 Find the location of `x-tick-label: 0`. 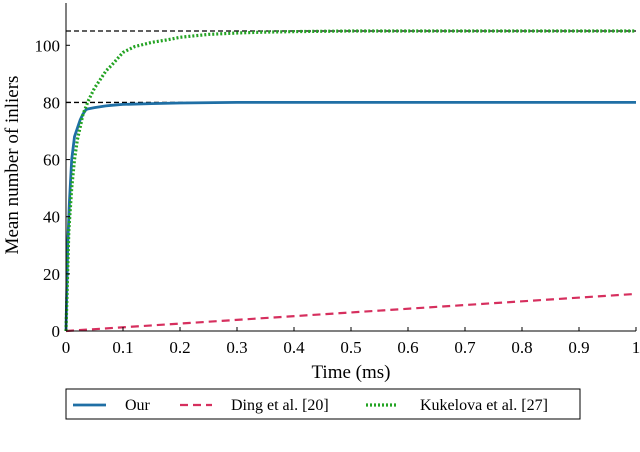

x-tick-label: 0 is located at coordinates (66, 347).